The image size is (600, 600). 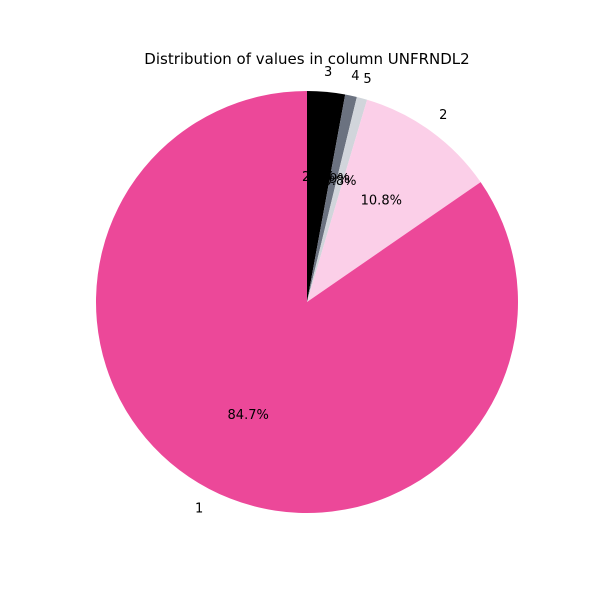 I want to click on category-label-2: 2, so click(x=443, y=115).